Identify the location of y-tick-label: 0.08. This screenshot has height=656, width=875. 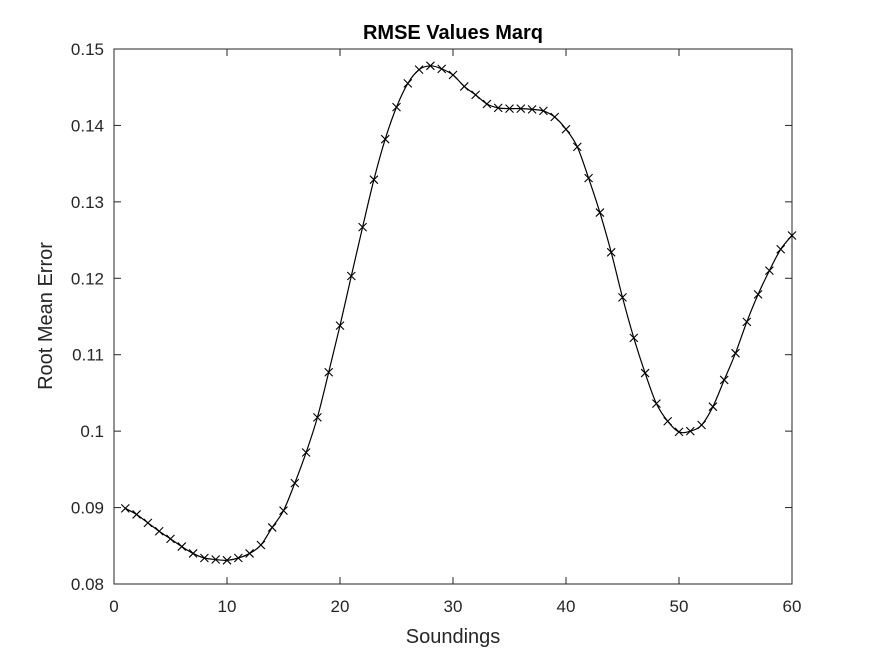
(87, 584).